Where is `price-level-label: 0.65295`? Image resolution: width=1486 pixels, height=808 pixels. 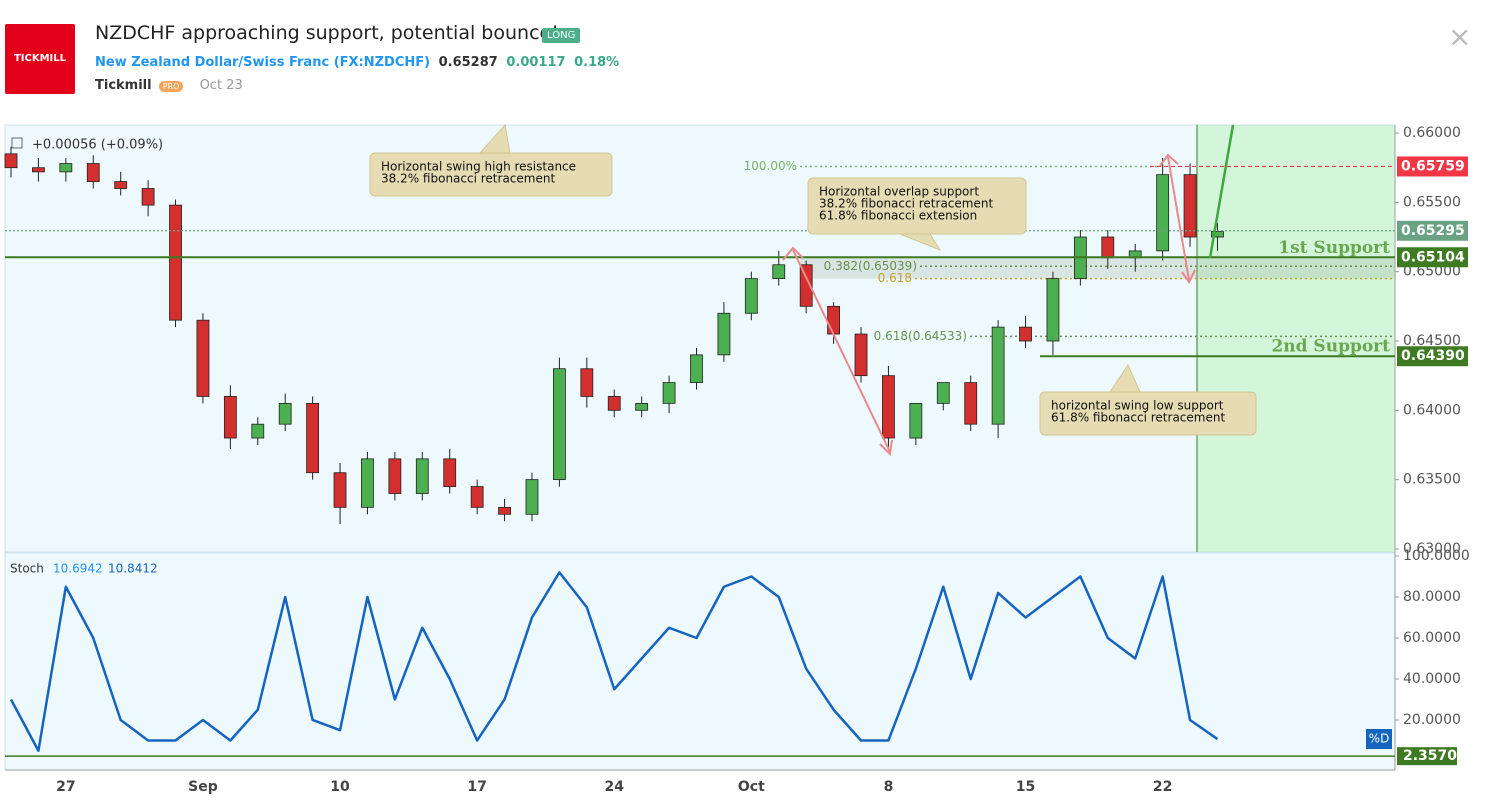
price-level-label: 0.65295 is located at coordinates (1433, 231).